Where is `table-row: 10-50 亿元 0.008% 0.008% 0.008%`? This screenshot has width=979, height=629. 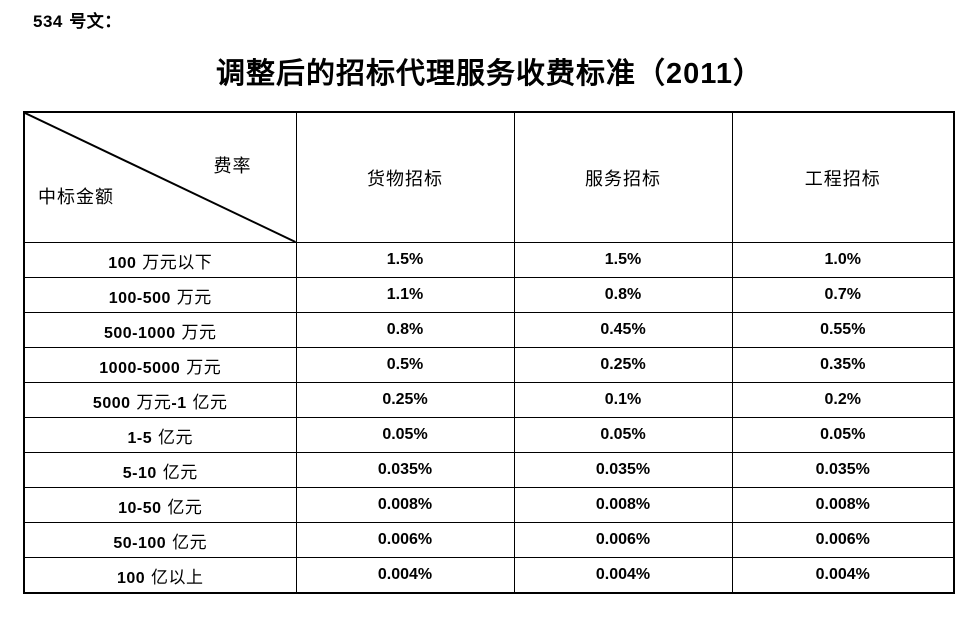
table-row: 10-50 亿元 0.008% 0.008% 0.008% is located at coordinates (489, 505).